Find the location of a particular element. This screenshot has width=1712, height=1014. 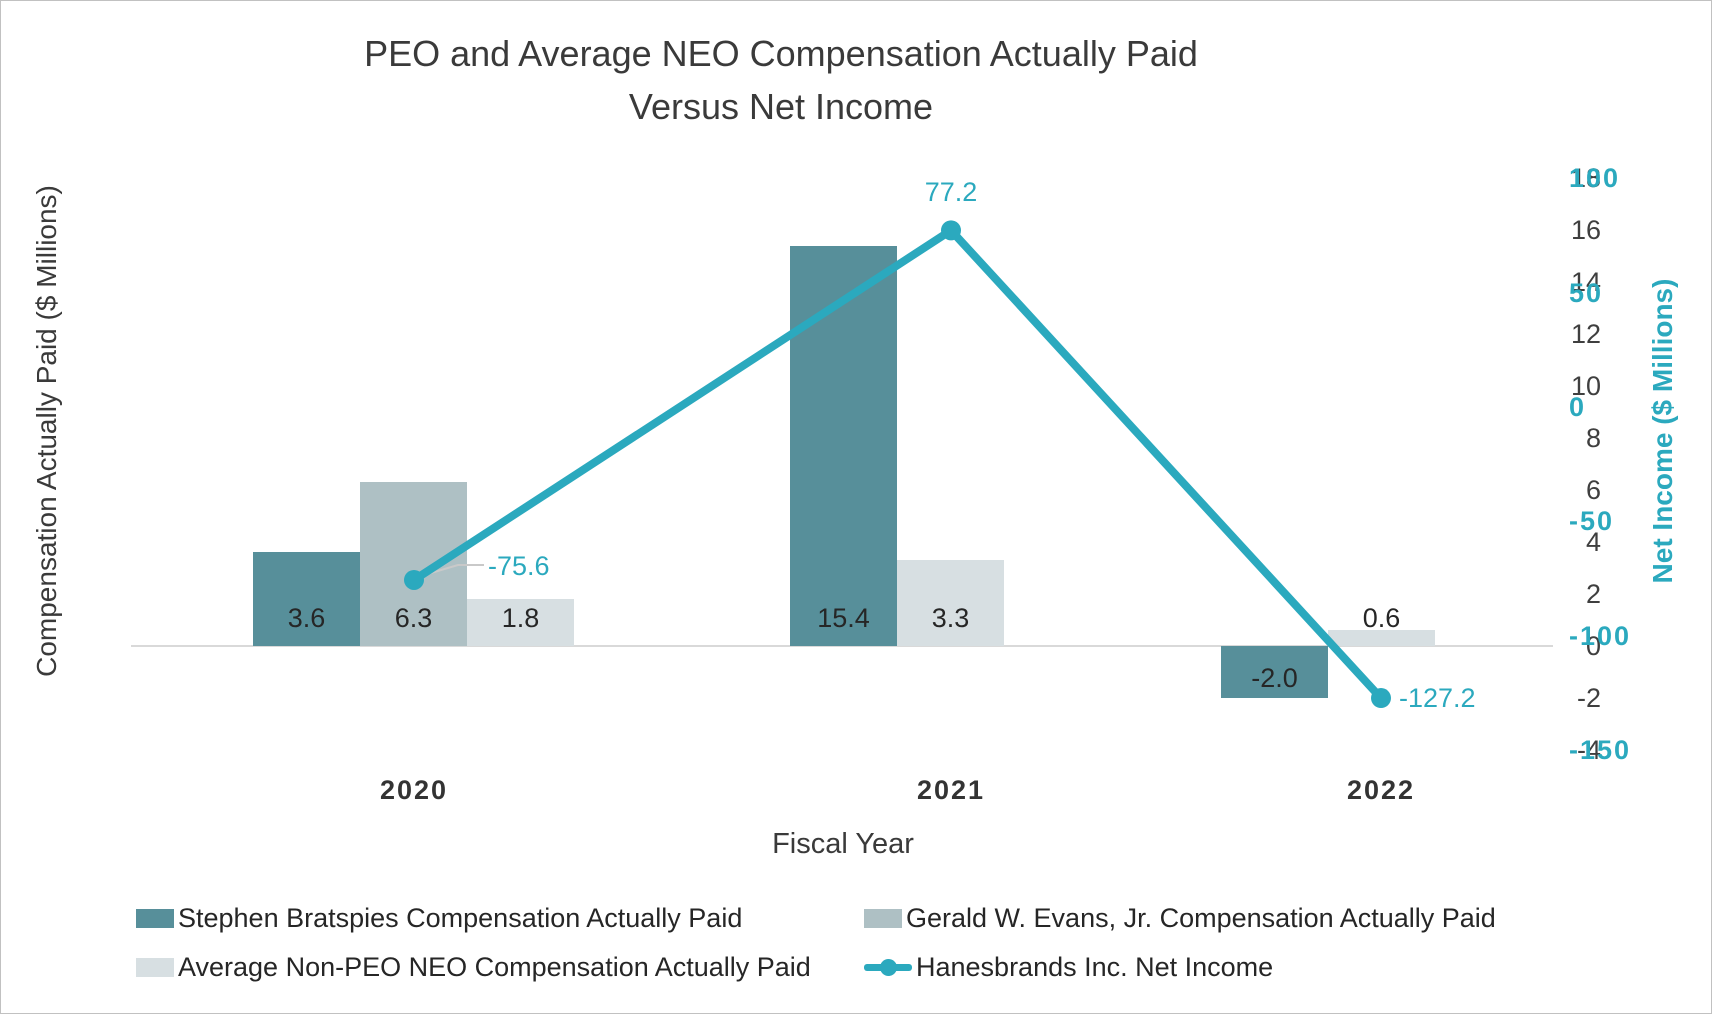

legend-line-dot-icon is located at coordinates (888, 967).